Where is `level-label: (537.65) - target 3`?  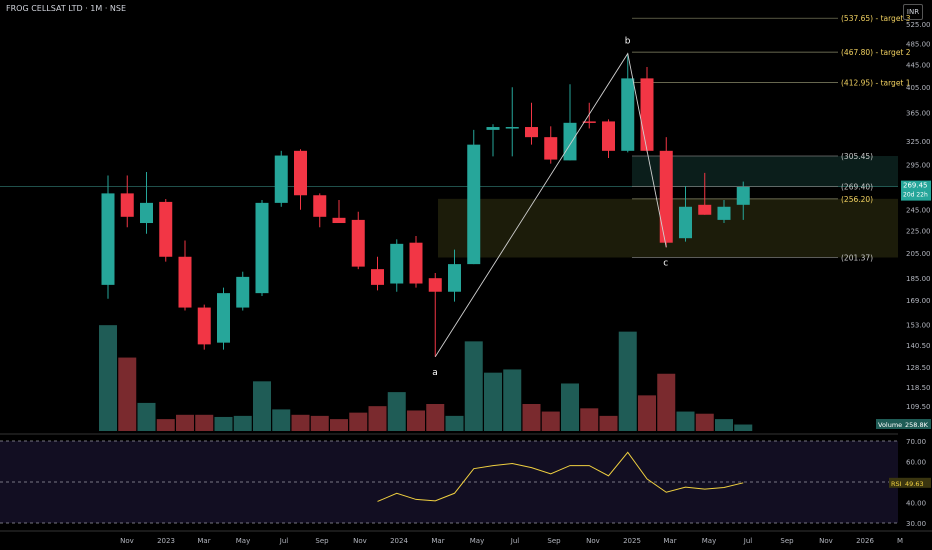 level-label: (537.65) - target 3 is located at coordinates (876, 18).